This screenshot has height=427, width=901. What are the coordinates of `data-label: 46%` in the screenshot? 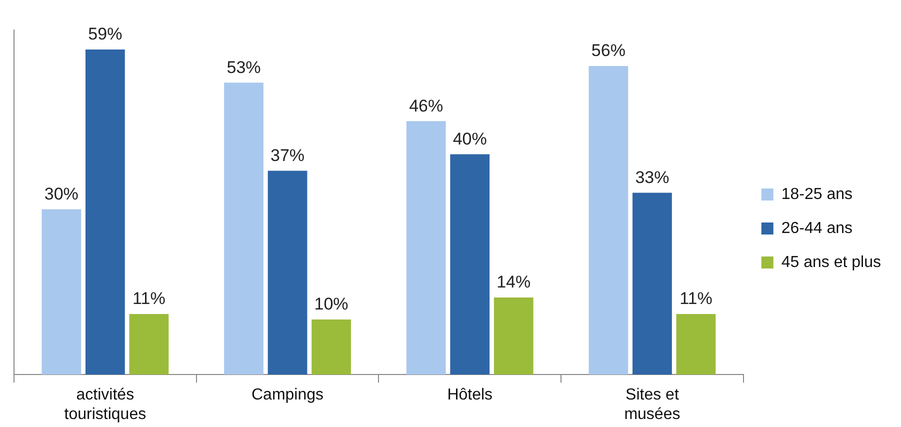 It's located at (426, 106).